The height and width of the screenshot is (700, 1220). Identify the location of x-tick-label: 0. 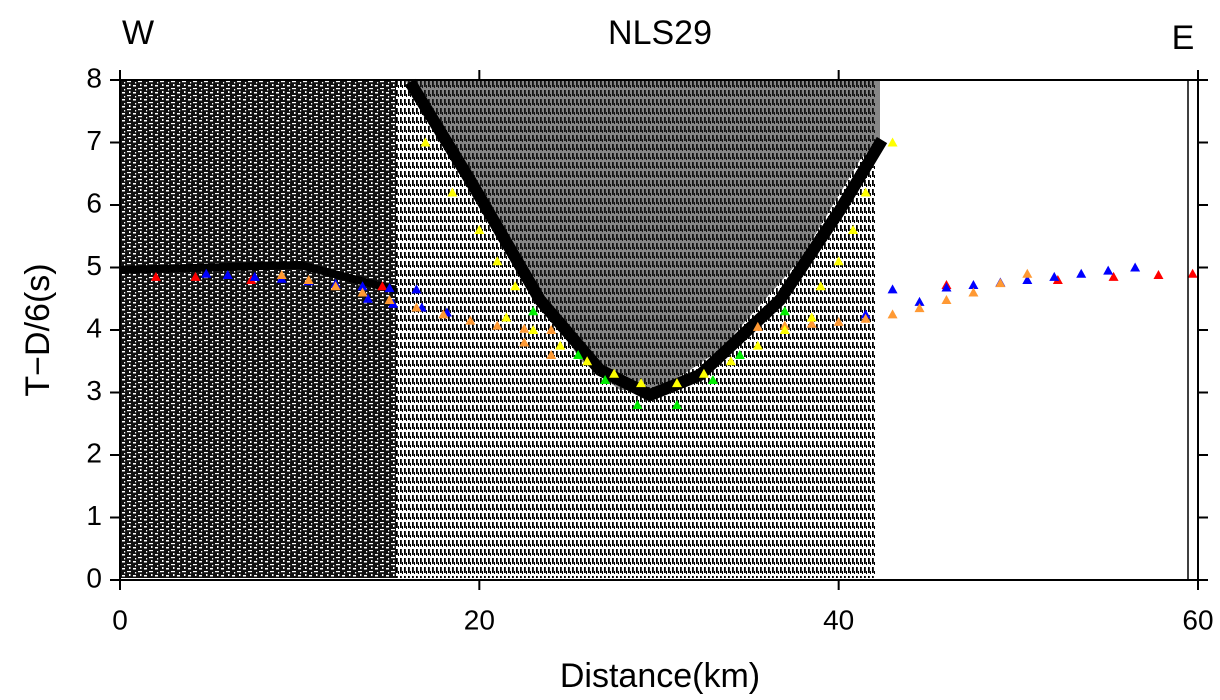
(120, 619).